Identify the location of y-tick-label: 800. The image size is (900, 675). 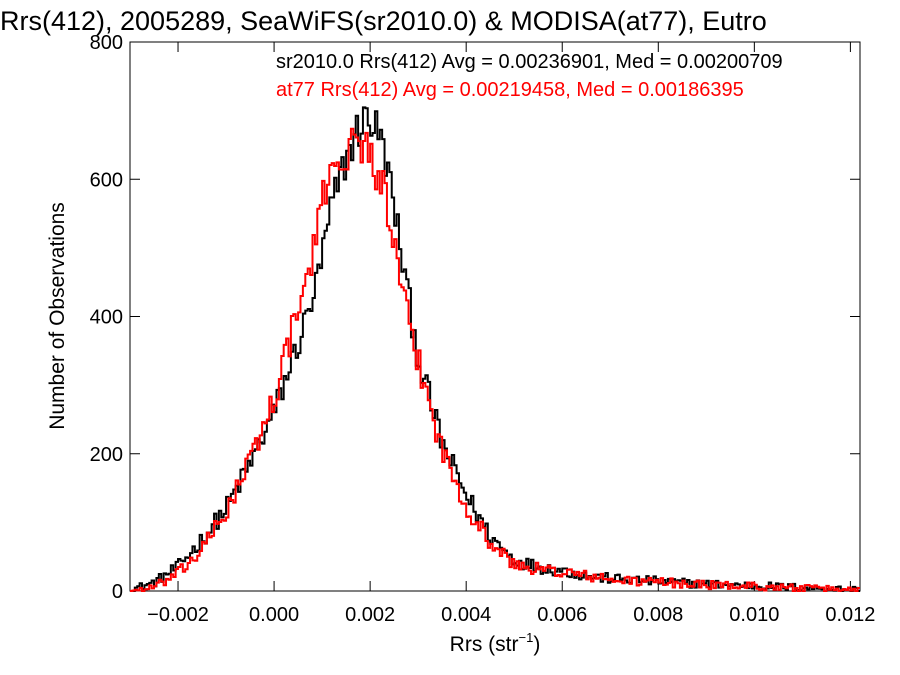
(106, 43).